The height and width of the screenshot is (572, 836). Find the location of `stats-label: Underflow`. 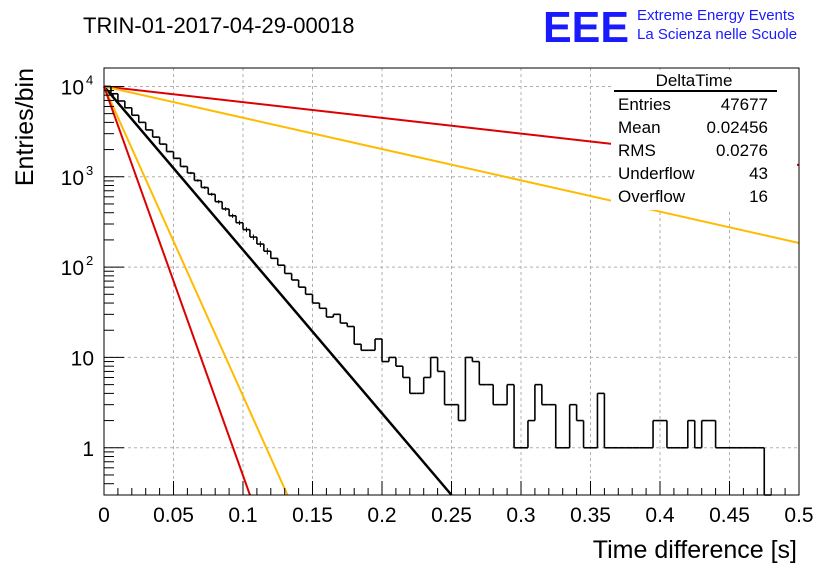

stats-label: Underflow is located at coordinates (656, 173).